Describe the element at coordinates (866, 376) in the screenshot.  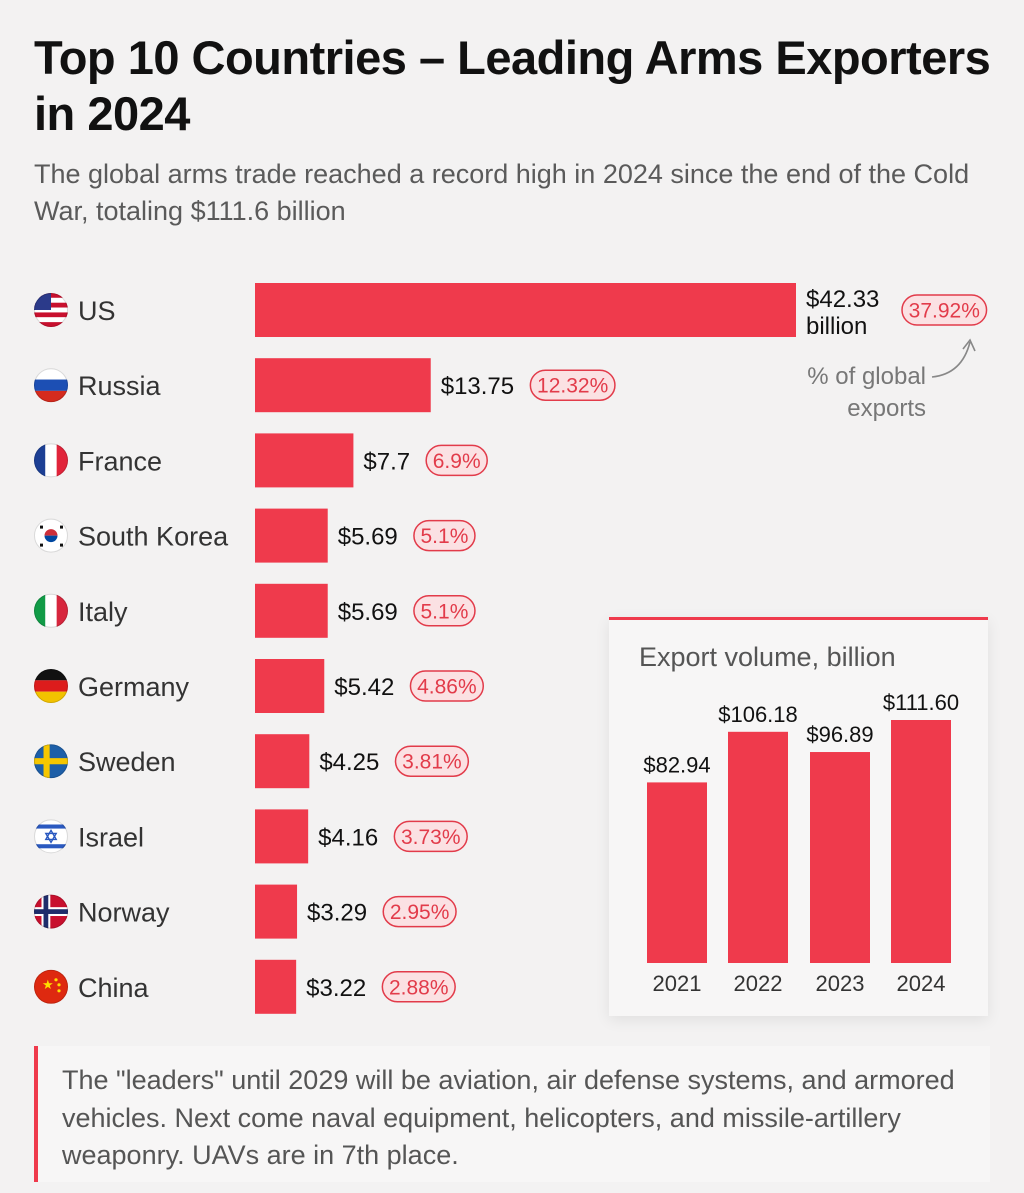
I see `annotation-line-1: % of global` at that location.